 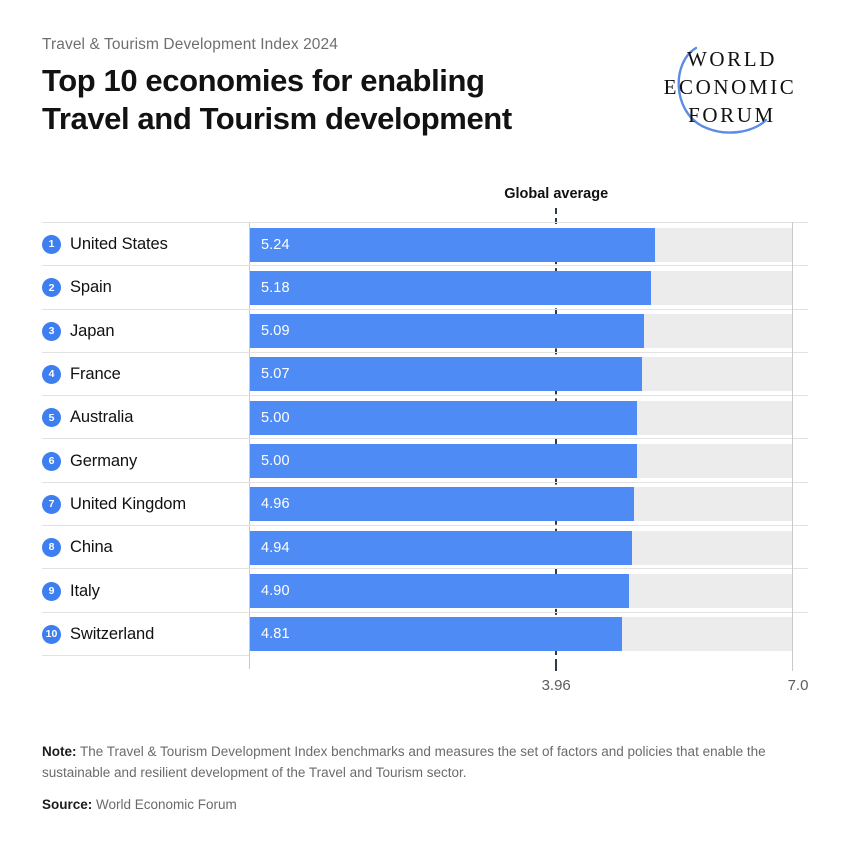 I want to click on logo-arc-icon, so click(x=722, y=90).